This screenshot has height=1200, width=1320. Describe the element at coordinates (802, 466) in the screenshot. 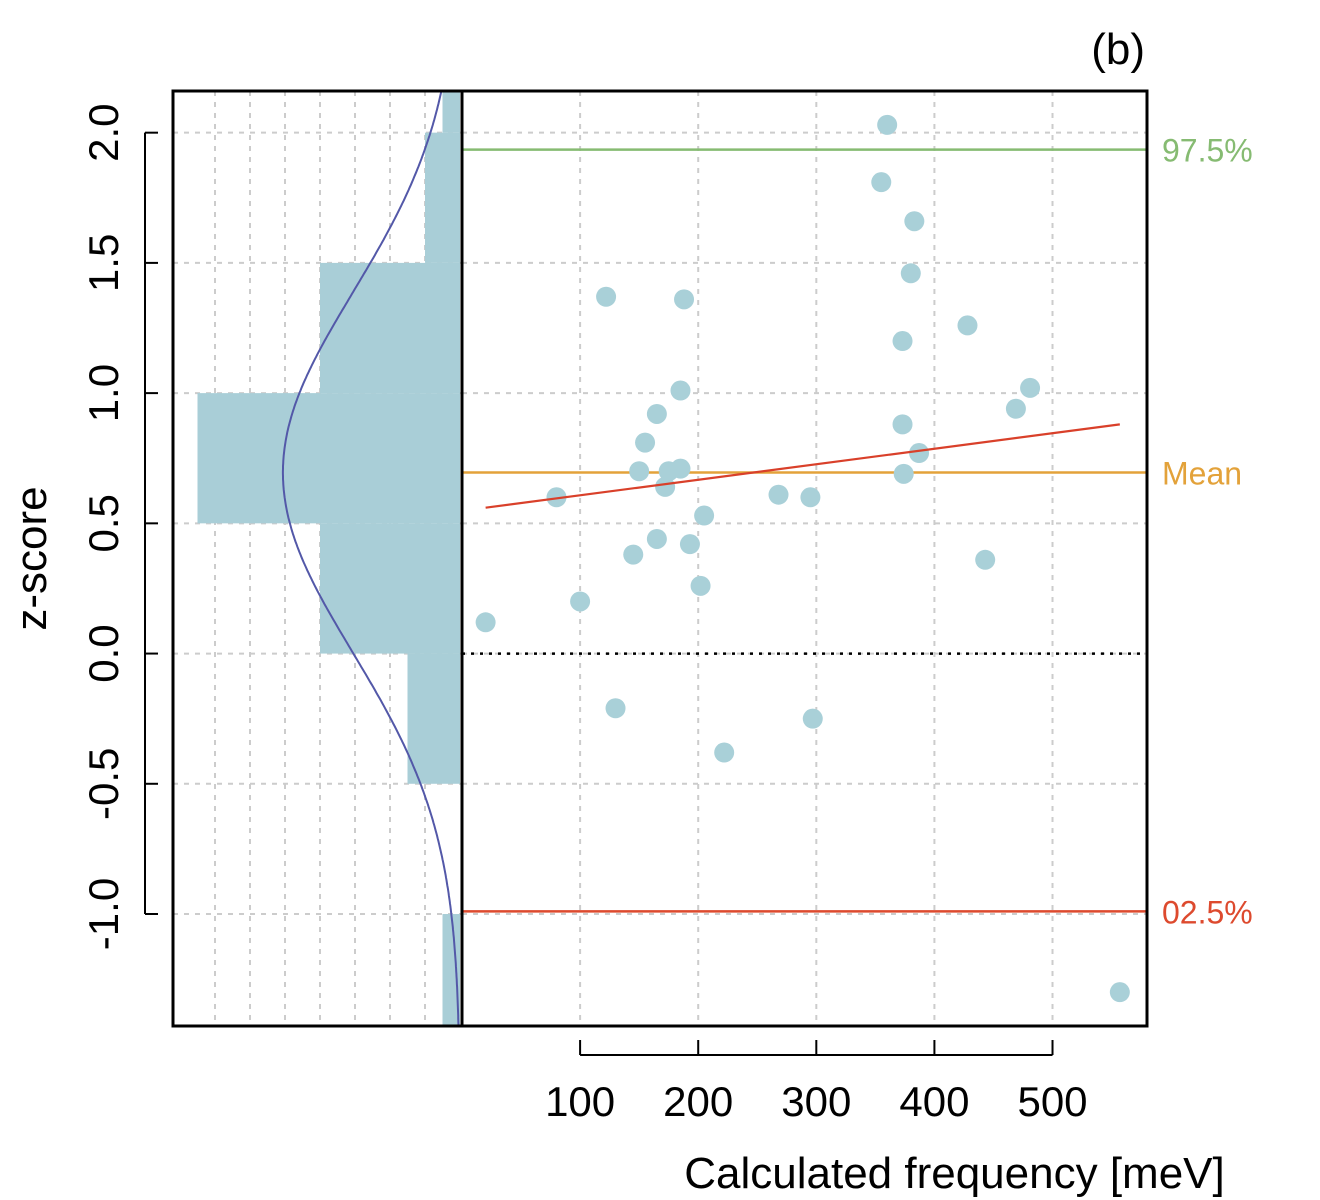

I see `trend-line` at that location.